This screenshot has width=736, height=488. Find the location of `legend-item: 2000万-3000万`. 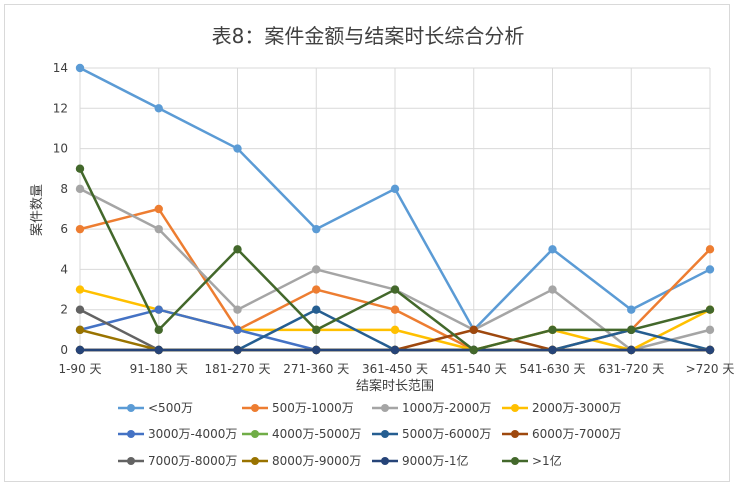

legend-item: 2000万-3000万 is located at coordinates (561, 408).